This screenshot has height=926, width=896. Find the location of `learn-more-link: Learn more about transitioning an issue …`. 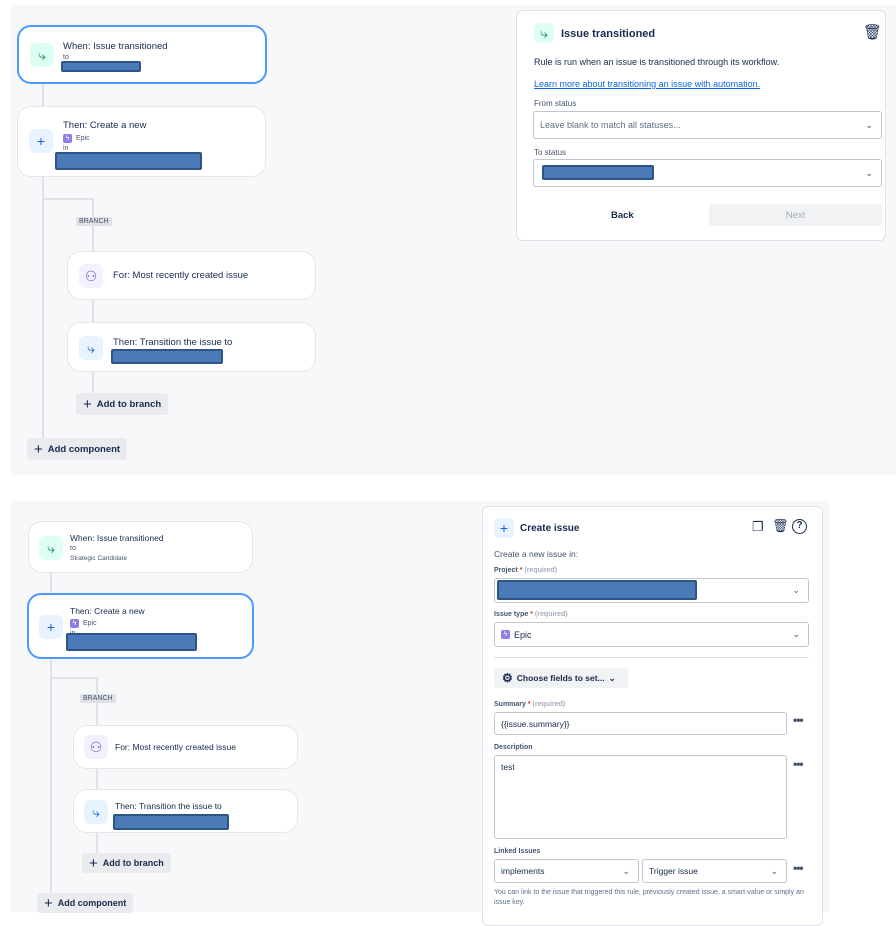

learn-more-link: Learn more about transitioning an issue … is located at coordinates (647, 84).